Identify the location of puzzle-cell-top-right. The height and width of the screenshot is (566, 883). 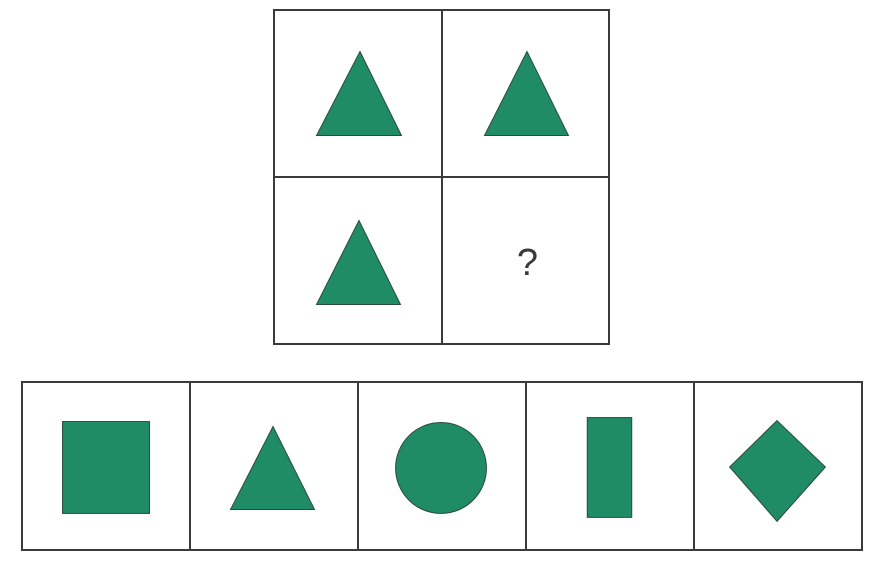
(525, 94).